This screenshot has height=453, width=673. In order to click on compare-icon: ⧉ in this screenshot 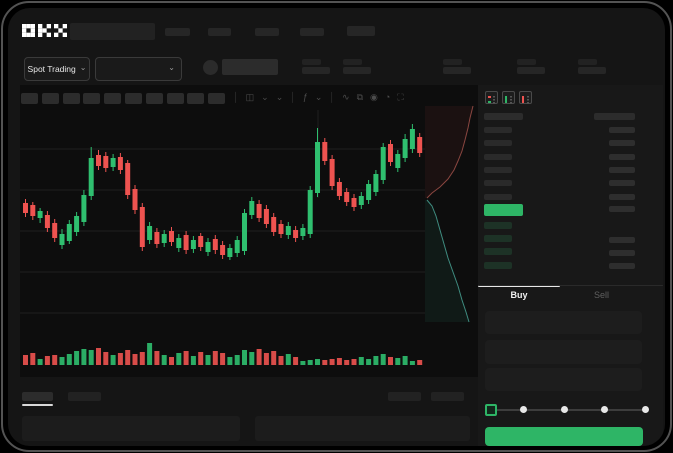, I will do `click(360, 97)`.